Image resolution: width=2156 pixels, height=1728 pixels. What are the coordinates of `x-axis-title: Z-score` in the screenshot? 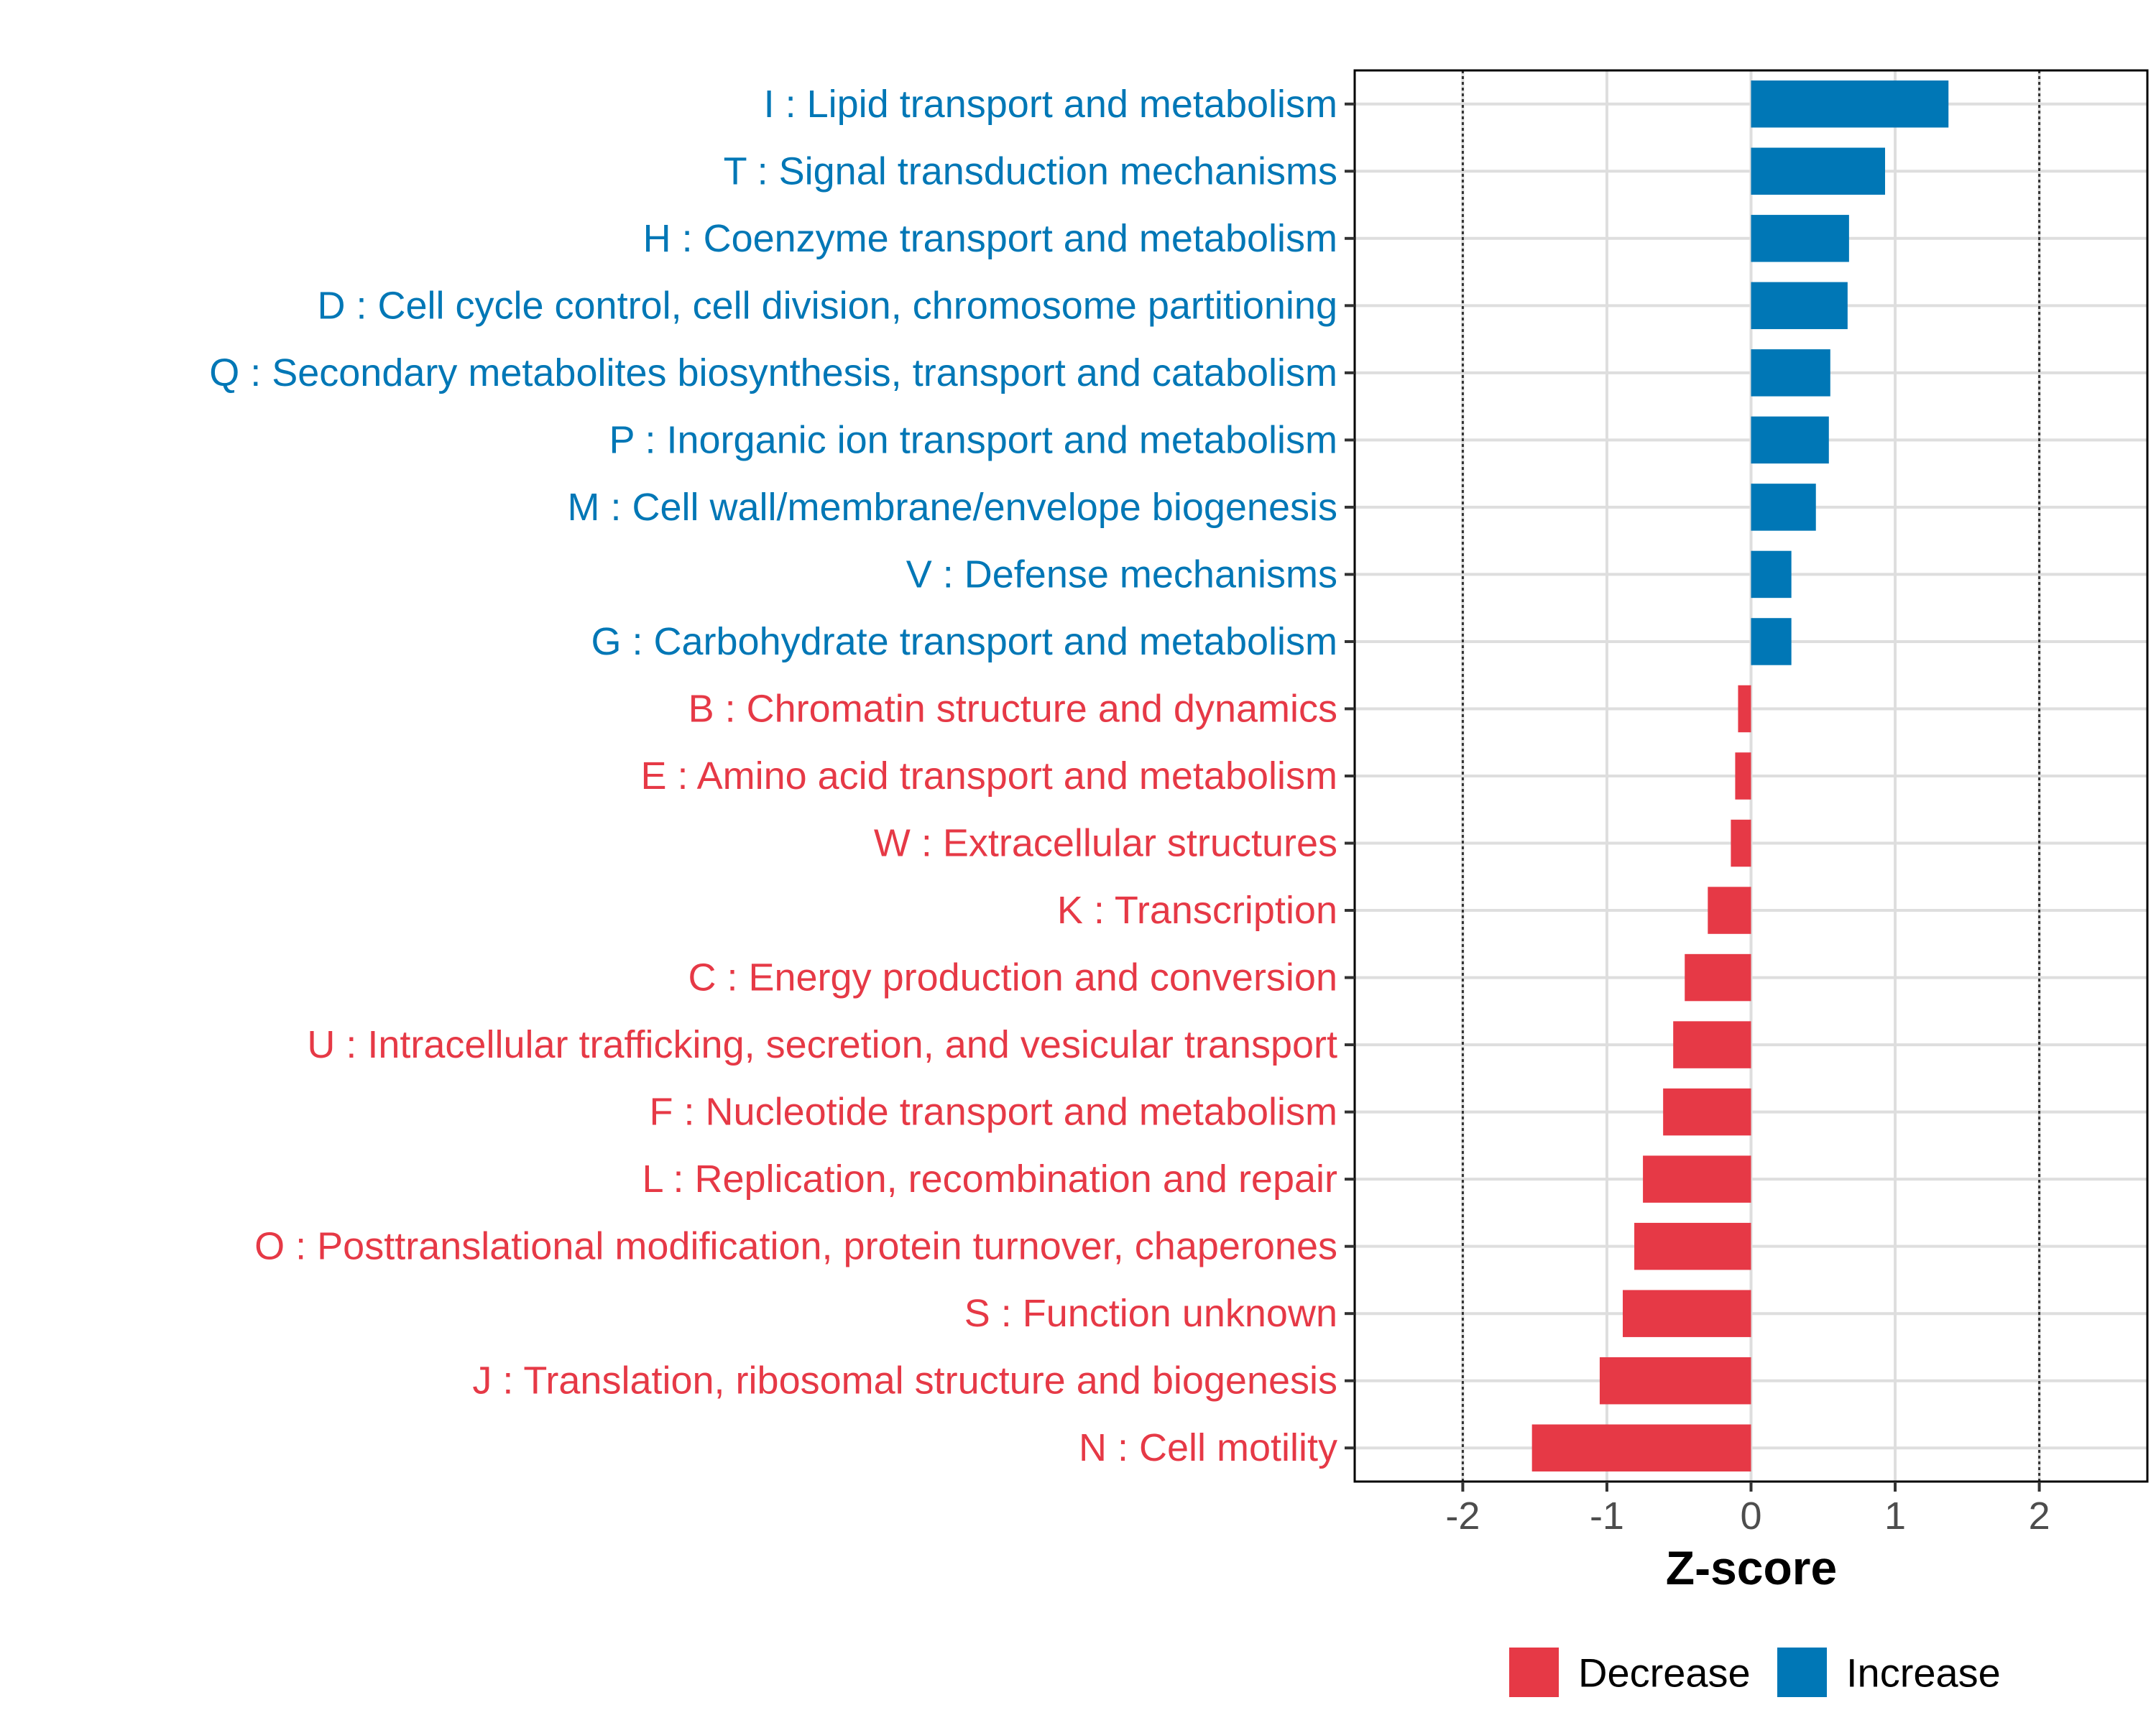 It's located at (1752, 1568).